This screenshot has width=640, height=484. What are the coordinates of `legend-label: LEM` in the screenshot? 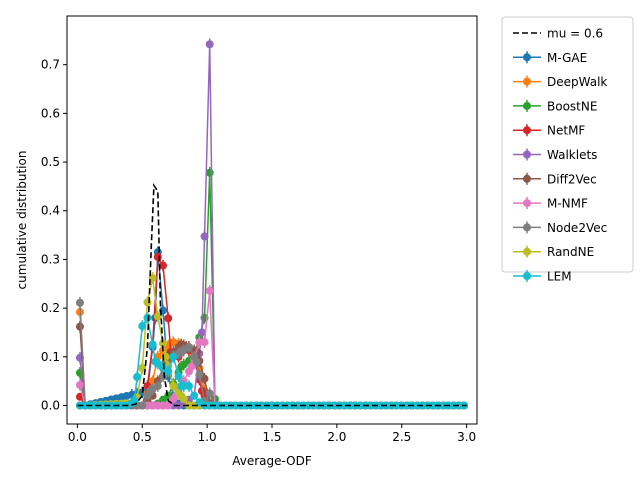 It's located at (559, 277).